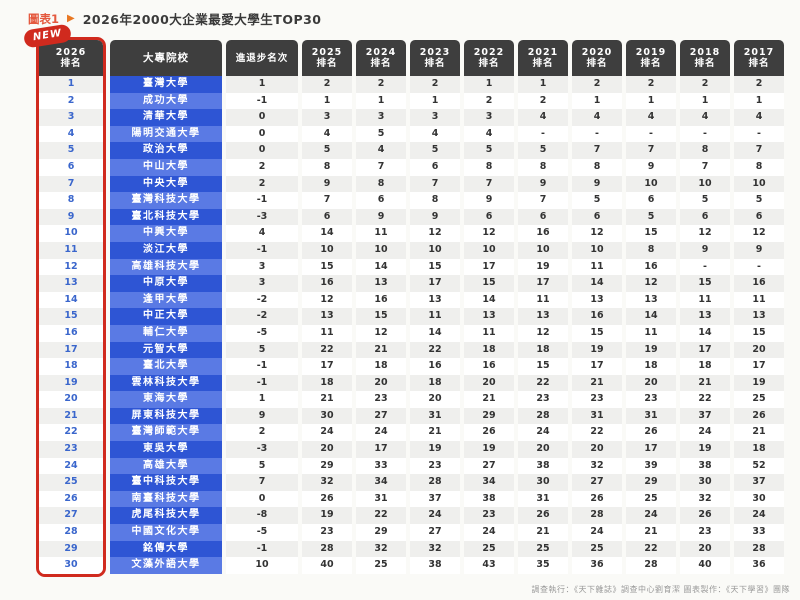  I want to click on university-cell: 中原大學, so click(166, 283).